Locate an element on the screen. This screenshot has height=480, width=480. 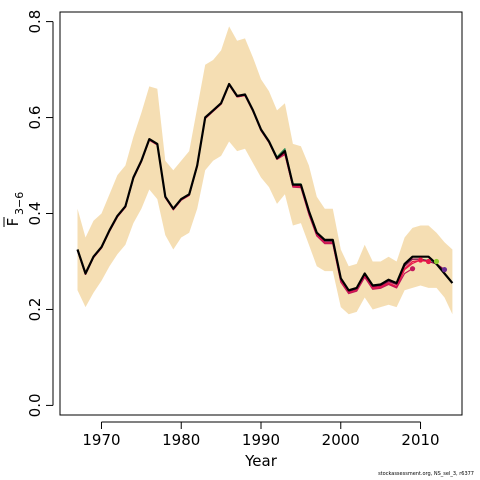
y-axis-title-main: F is located at coordinates (13, 222).